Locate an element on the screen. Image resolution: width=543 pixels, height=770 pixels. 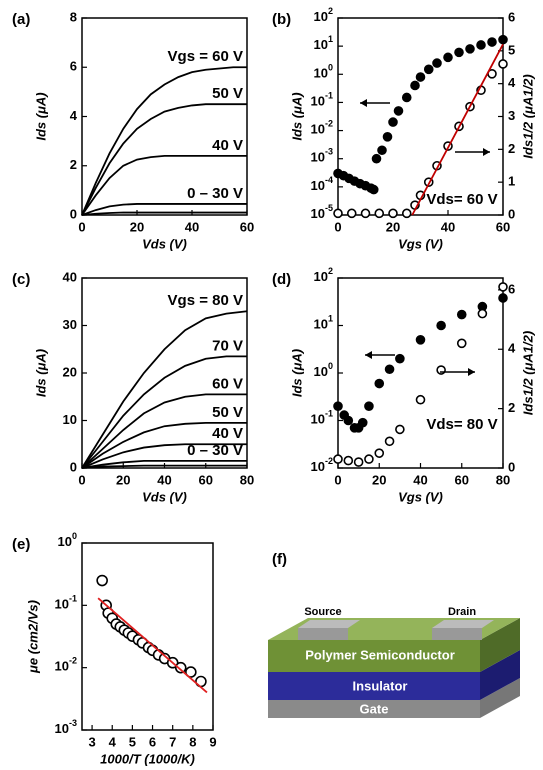
x-tick-label: 5 is located at coordinates (132, 741).